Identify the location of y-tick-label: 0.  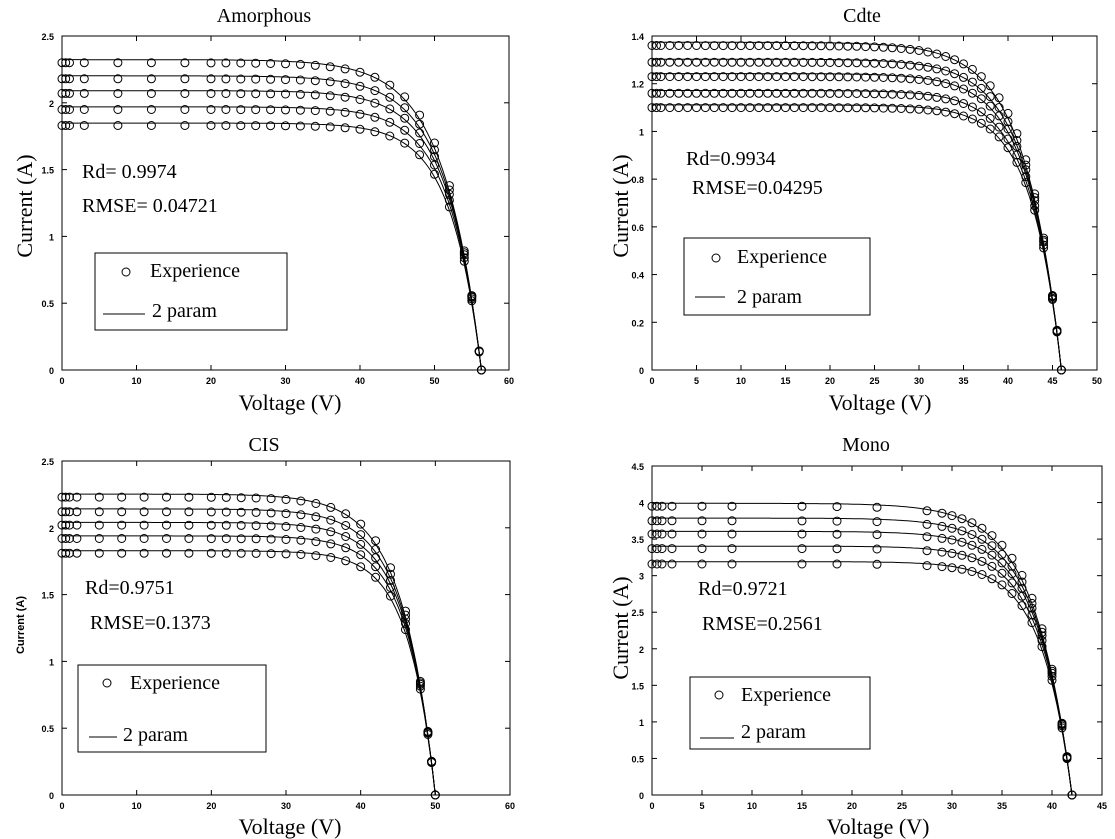
(51, 796).